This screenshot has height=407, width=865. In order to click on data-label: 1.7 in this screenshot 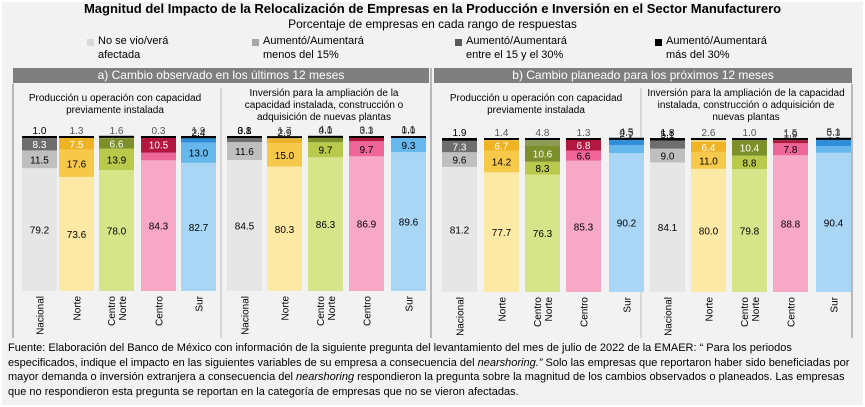, I will do `click(285, 131)`.